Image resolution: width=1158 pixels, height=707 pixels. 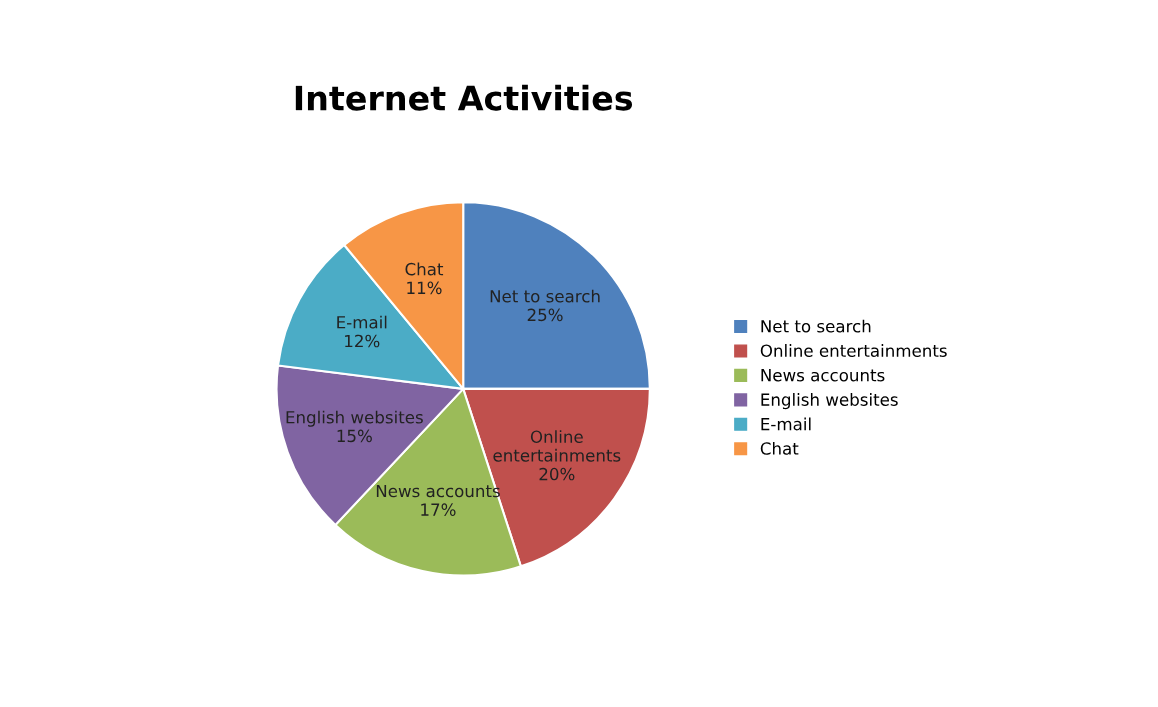 What do you see at coordinates (438, 509) in the screenshot?
I see `data-label: 17%` at bounding box center [438, 509].